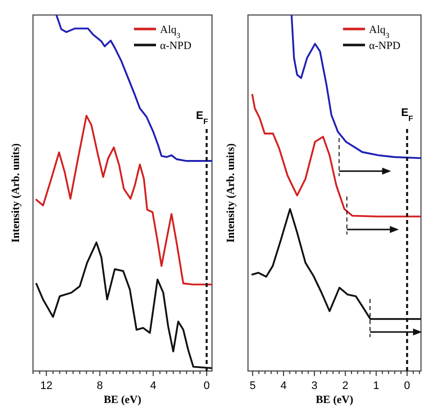  I want to click on x-tick-label: 12, so click(46, 386).